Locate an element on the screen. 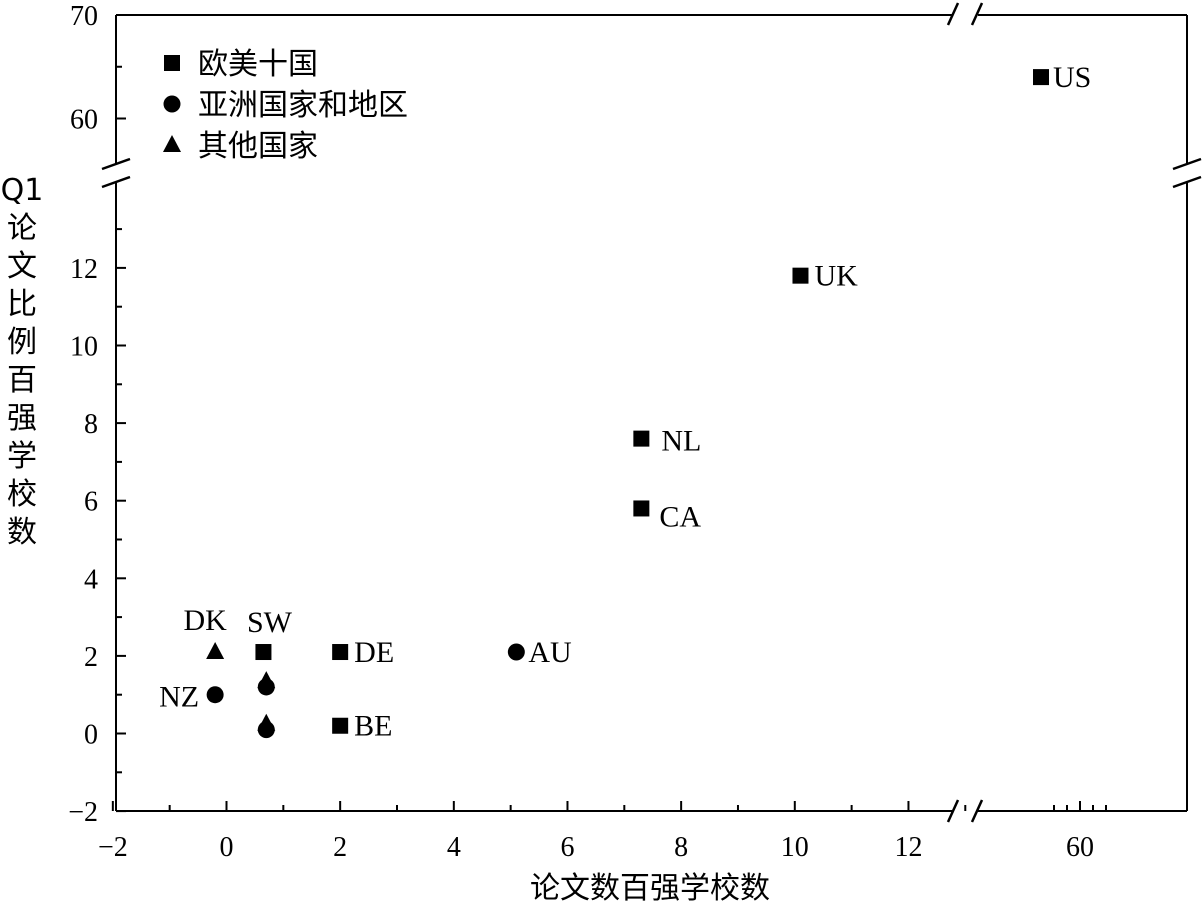  point-label: SW is located at coordinates (270, 622).